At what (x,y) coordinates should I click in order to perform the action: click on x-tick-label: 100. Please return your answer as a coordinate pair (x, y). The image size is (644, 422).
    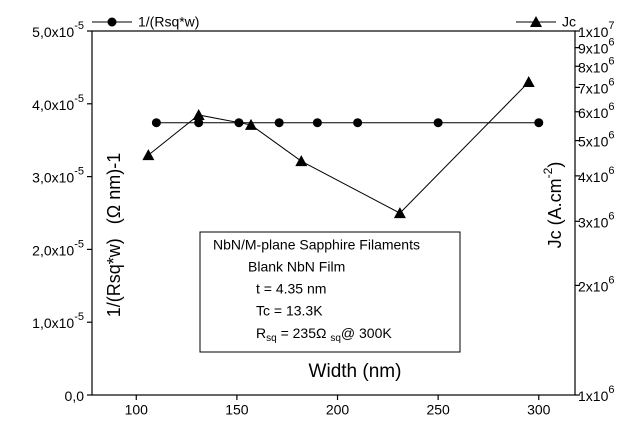
    Looking at the image, I should click on (137, 410).